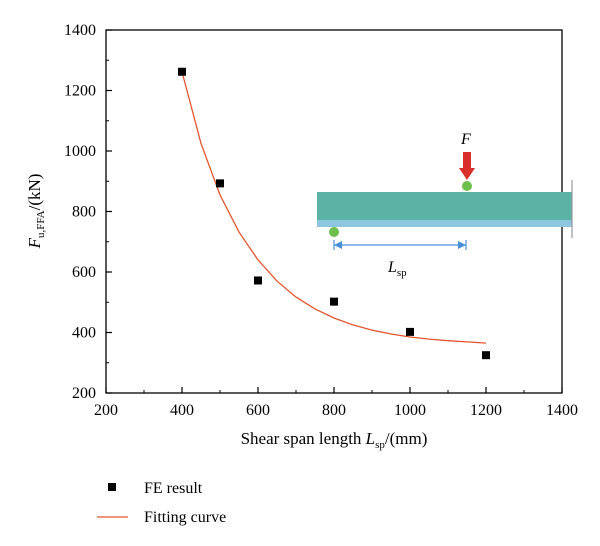 This screenshot has width=600, height=546. What do you see at coordinates (182, 410) in the screenshot?
I see `x-tick-label: 400` at bounding box center [182, 410].